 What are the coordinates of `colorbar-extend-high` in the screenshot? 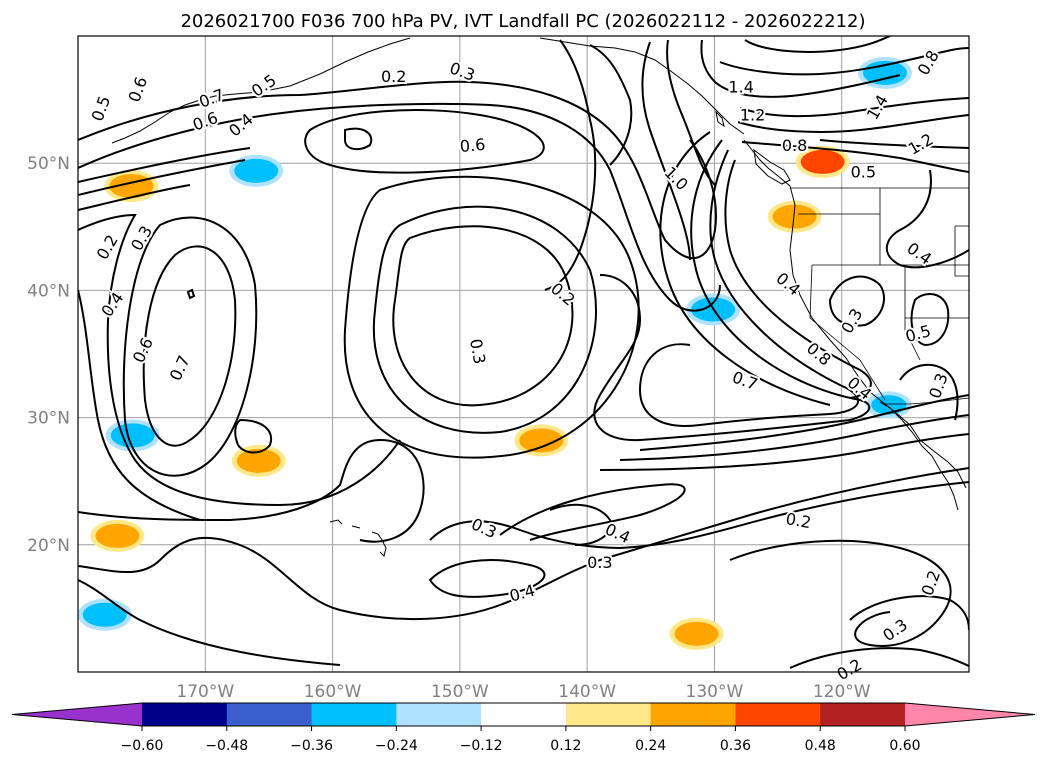 It's located at (970, 714).